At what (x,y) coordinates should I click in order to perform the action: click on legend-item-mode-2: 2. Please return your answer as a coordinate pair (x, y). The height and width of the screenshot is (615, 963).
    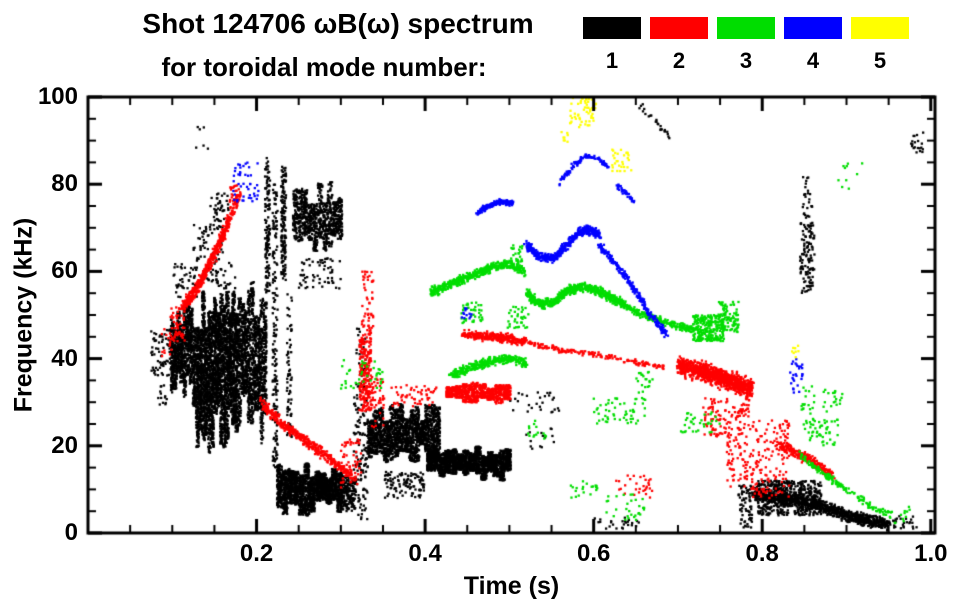
    Looking at the image, I should click on (679, 44).